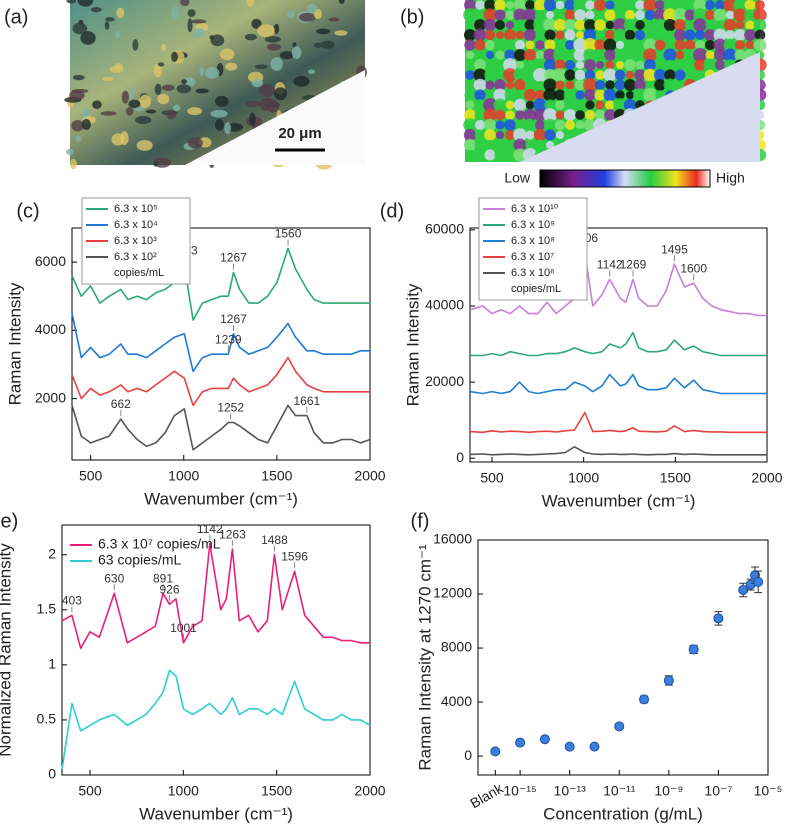 The width and height of the screenshot is (790, 826). What do you see at coordinates (114, 578) in the screenshot?
I see `peak-label: 630` at bounding box center [114, 578].